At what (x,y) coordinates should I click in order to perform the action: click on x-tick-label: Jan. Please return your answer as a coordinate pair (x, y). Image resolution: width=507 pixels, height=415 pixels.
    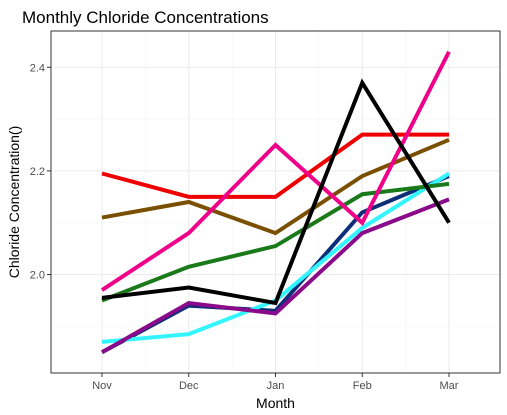
    Looking at the image, I should click on (276, 386).